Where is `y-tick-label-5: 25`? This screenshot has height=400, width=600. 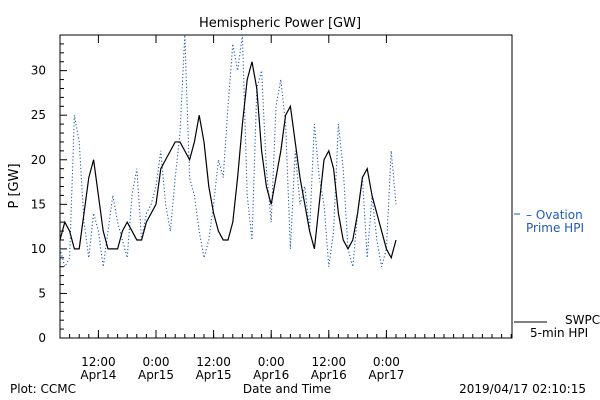
y-tick-label-5: 25 is located at coordinates (38, 115).